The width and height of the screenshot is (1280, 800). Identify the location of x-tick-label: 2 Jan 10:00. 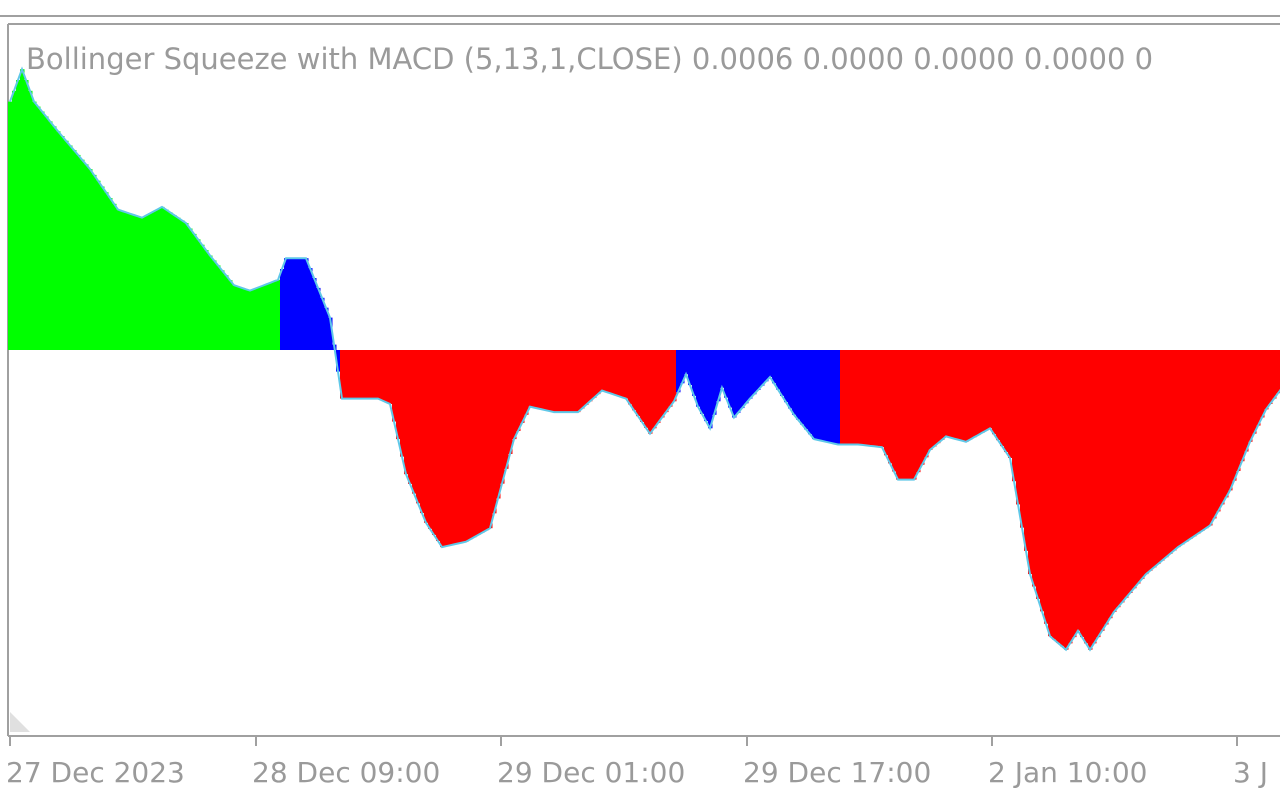
(1067, 772).